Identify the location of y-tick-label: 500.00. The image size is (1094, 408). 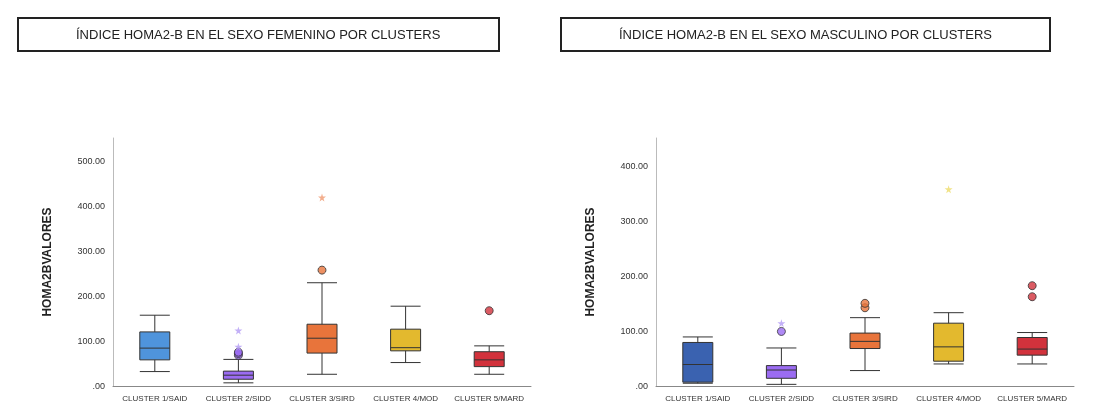
(91, 160).